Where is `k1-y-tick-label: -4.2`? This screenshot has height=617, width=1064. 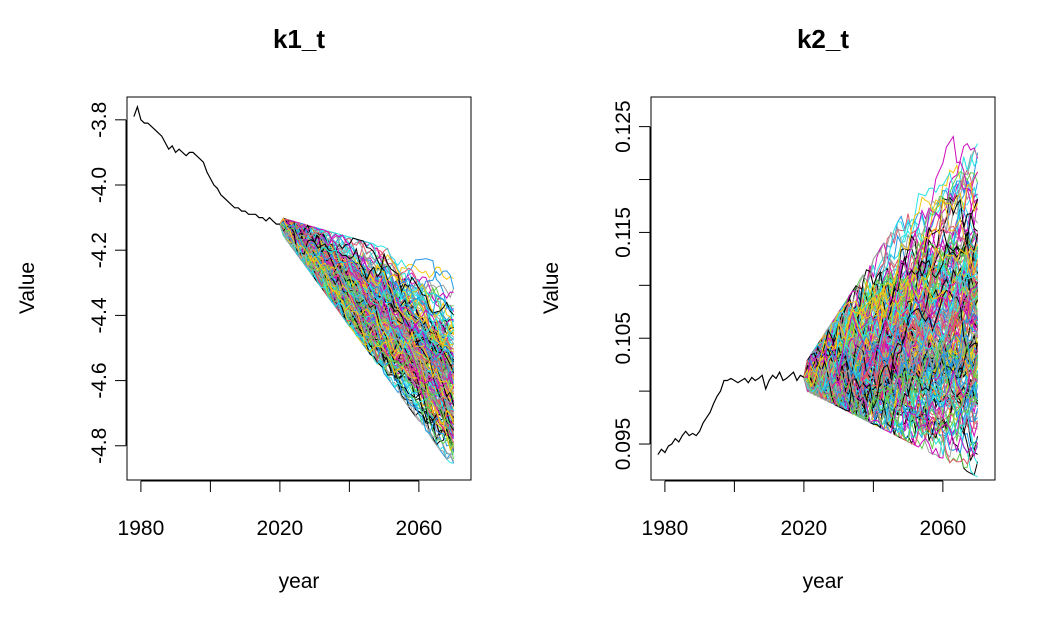 k1-y-tick-label: -4.2 is located at coordinates (99, 250).